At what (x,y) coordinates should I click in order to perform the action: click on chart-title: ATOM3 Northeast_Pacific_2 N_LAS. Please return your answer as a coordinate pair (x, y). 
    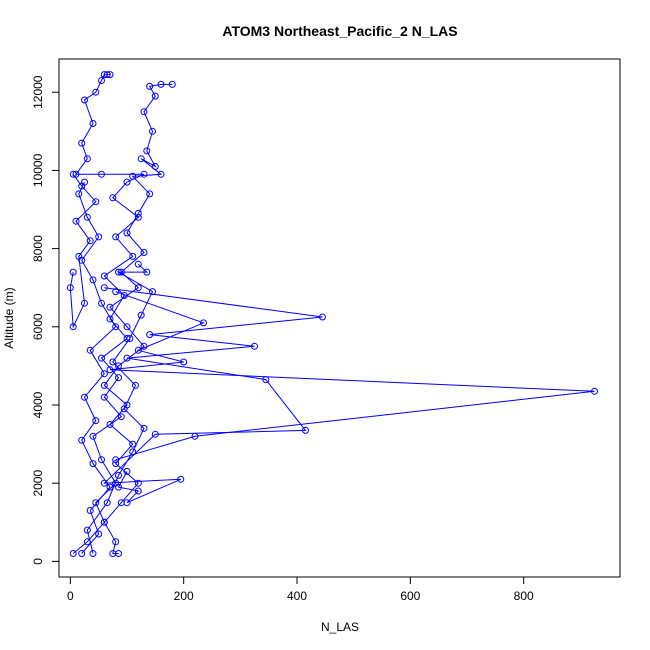
    Looking at the image, I should click on (339, 31).